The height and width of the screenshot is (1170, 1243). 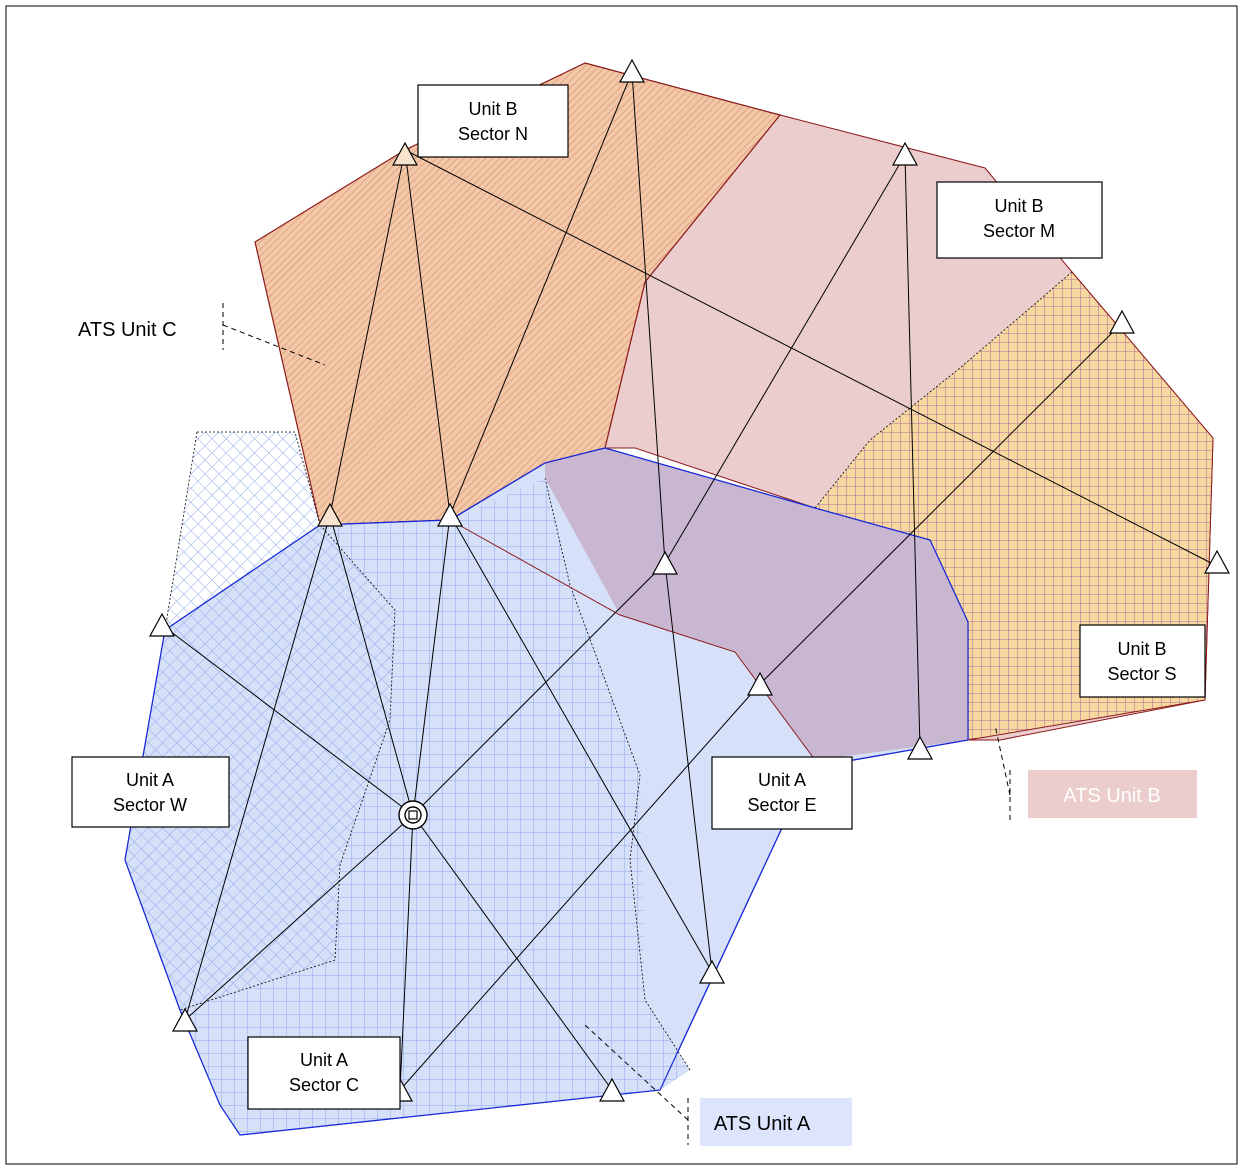 I want to click on unit-b-boundary-south, so click(x=632, y=640).